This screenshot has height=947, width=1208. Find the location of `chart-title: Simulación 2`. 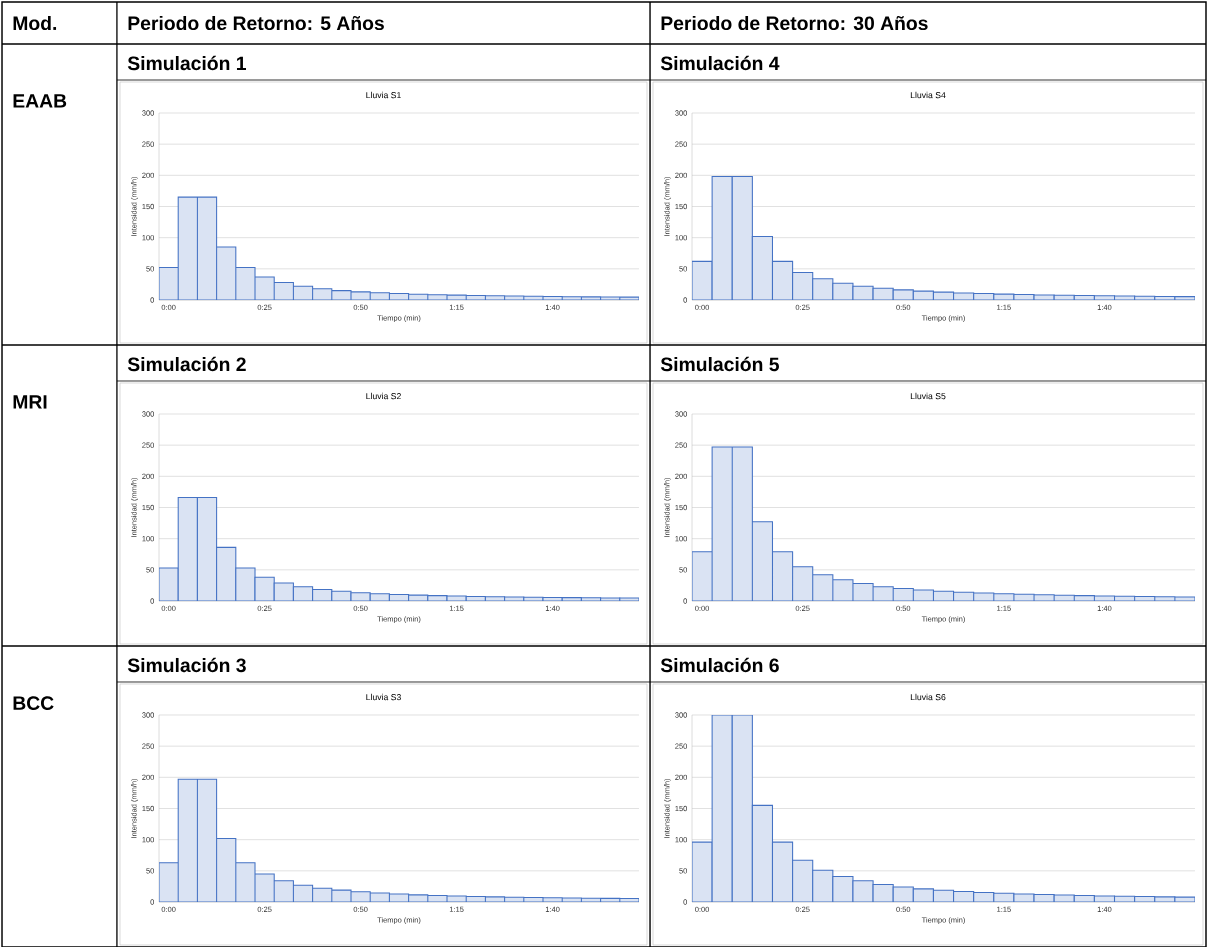

chart-title: Simulación 2 is located at coordinates (186, 364).